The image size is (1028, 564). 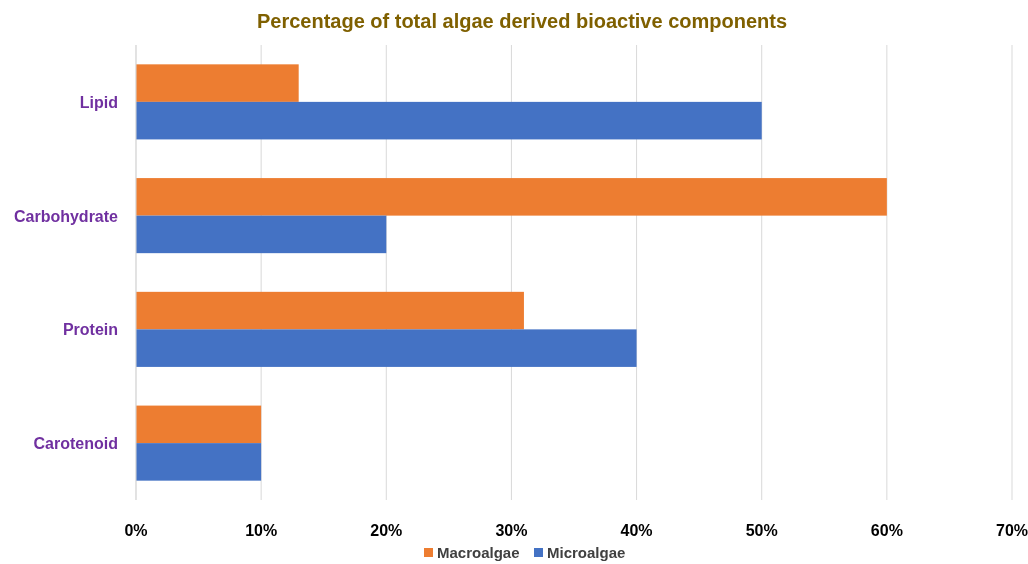 I want to click on x-tick-label: 30%, so click(x=511, y=530).